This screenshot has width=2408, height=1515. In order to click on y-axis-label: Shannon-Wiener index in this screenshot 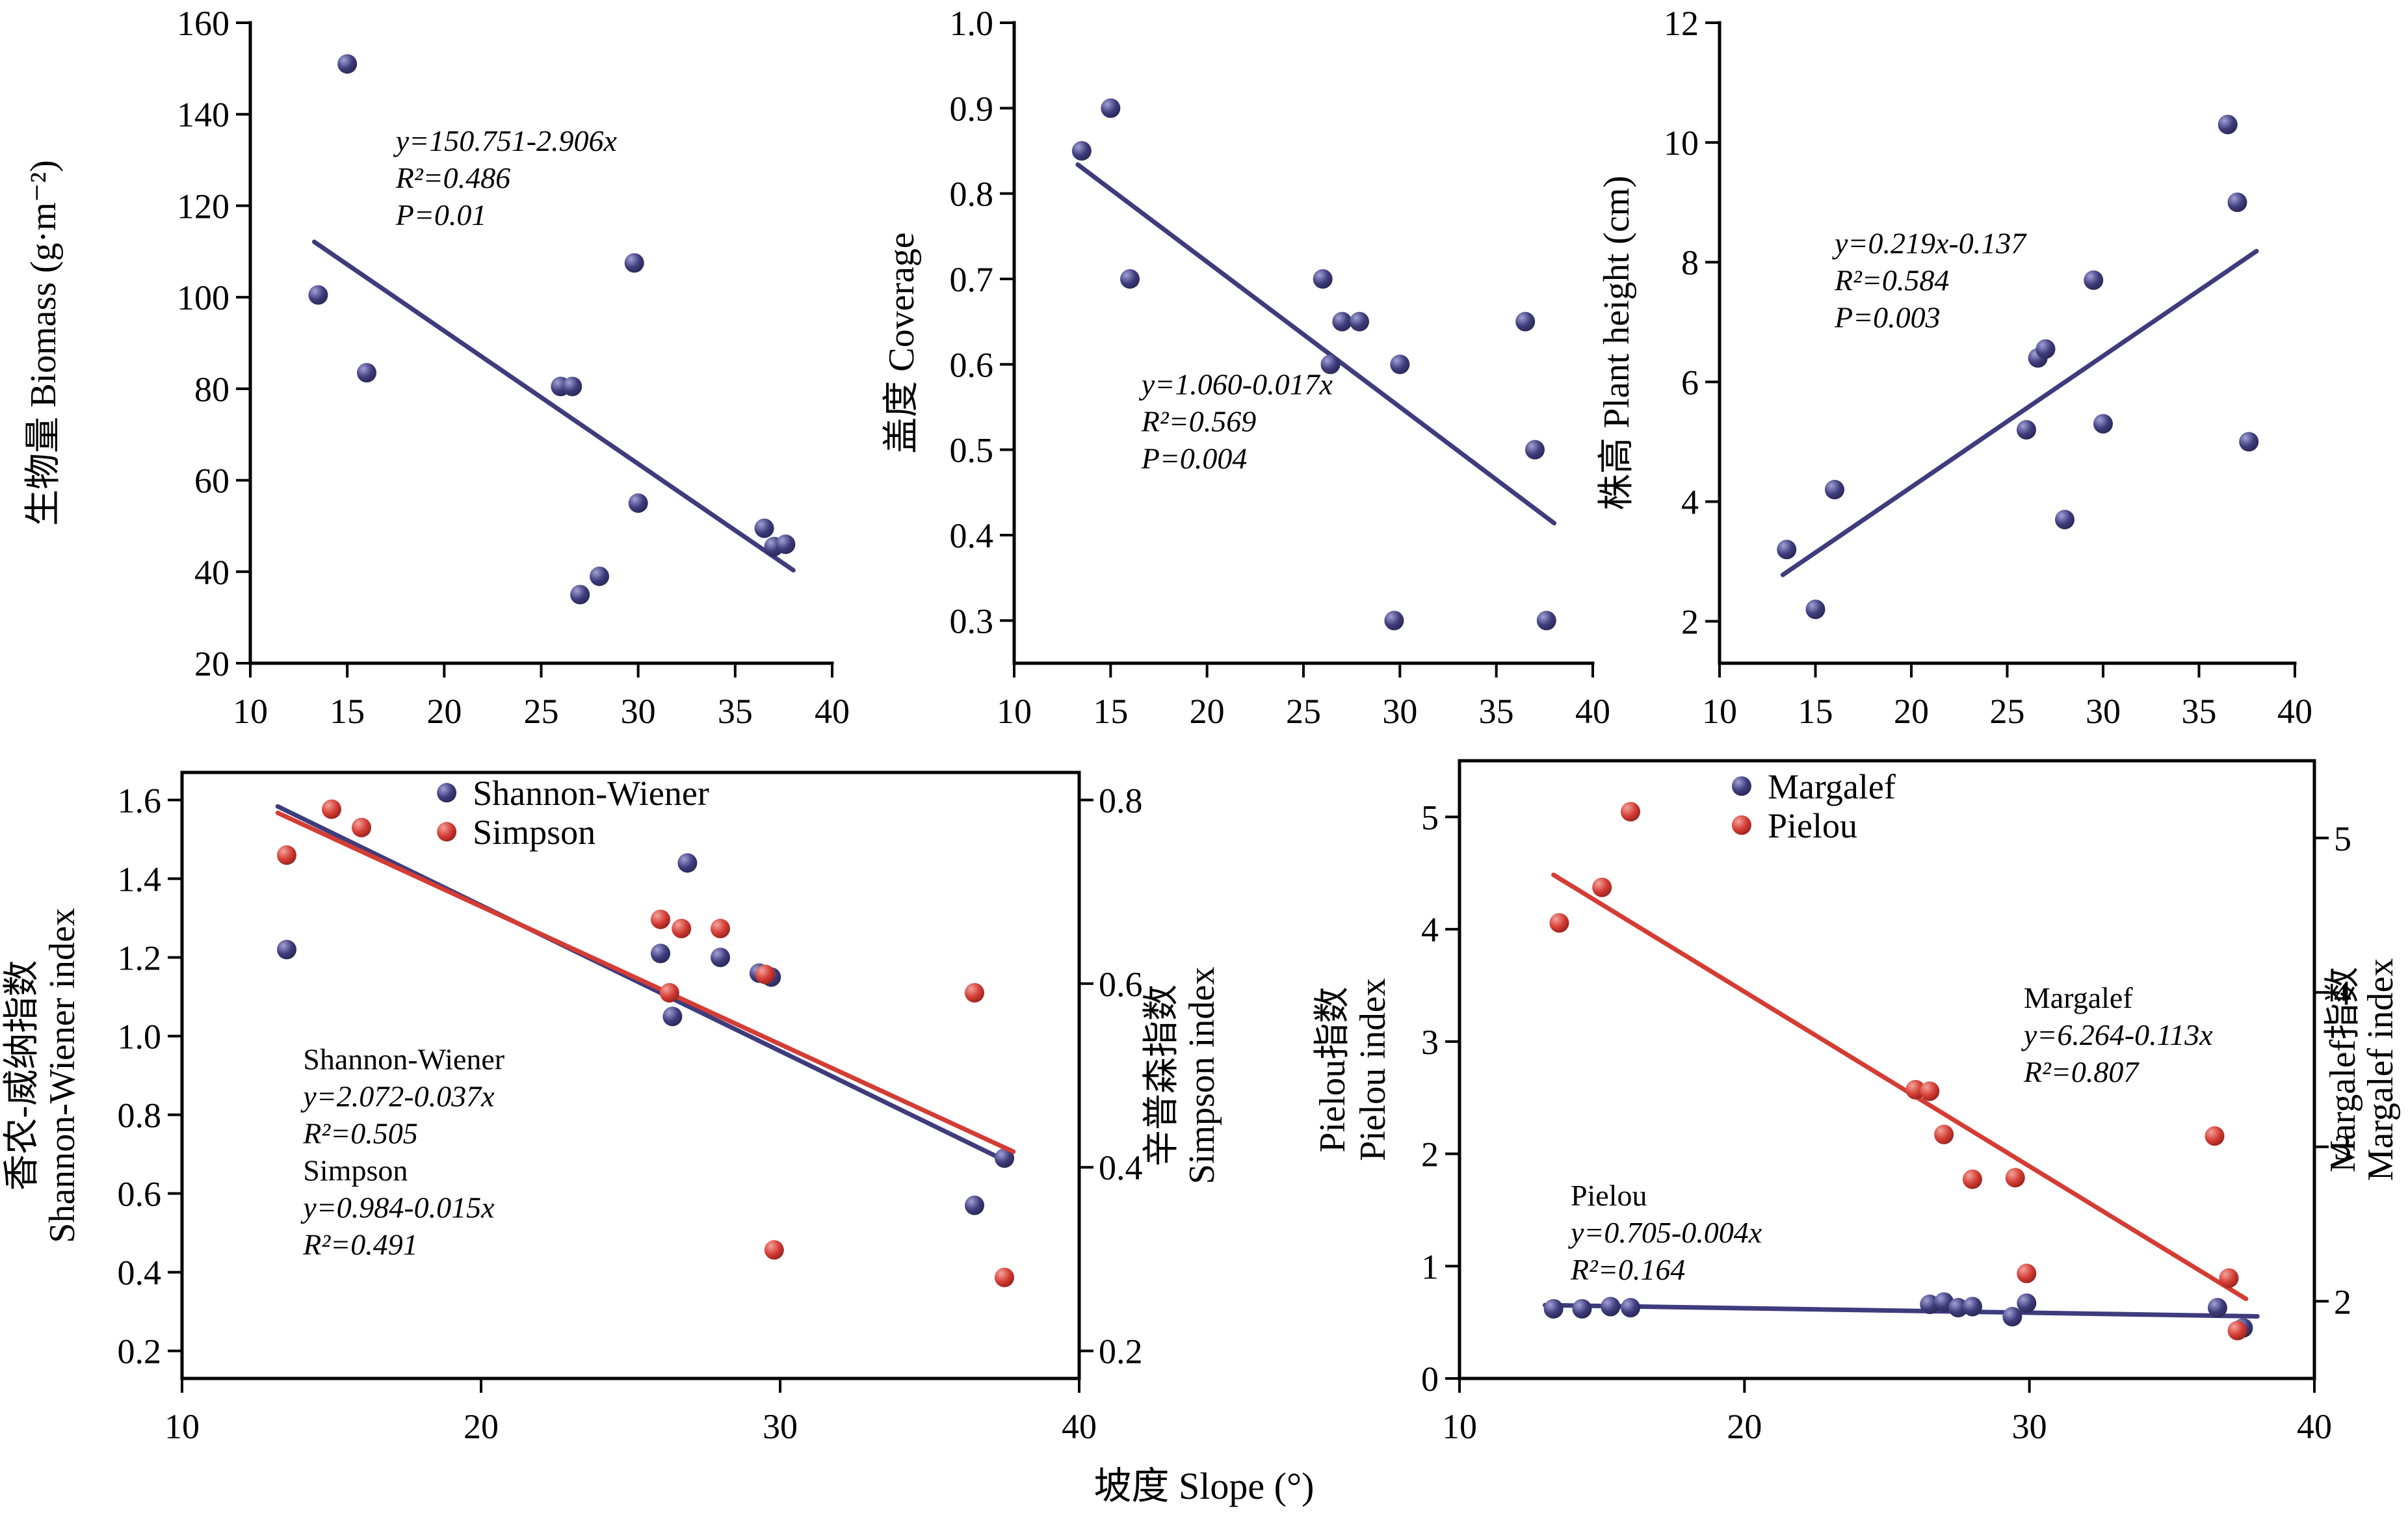, I will do `click(62, 1075)`.